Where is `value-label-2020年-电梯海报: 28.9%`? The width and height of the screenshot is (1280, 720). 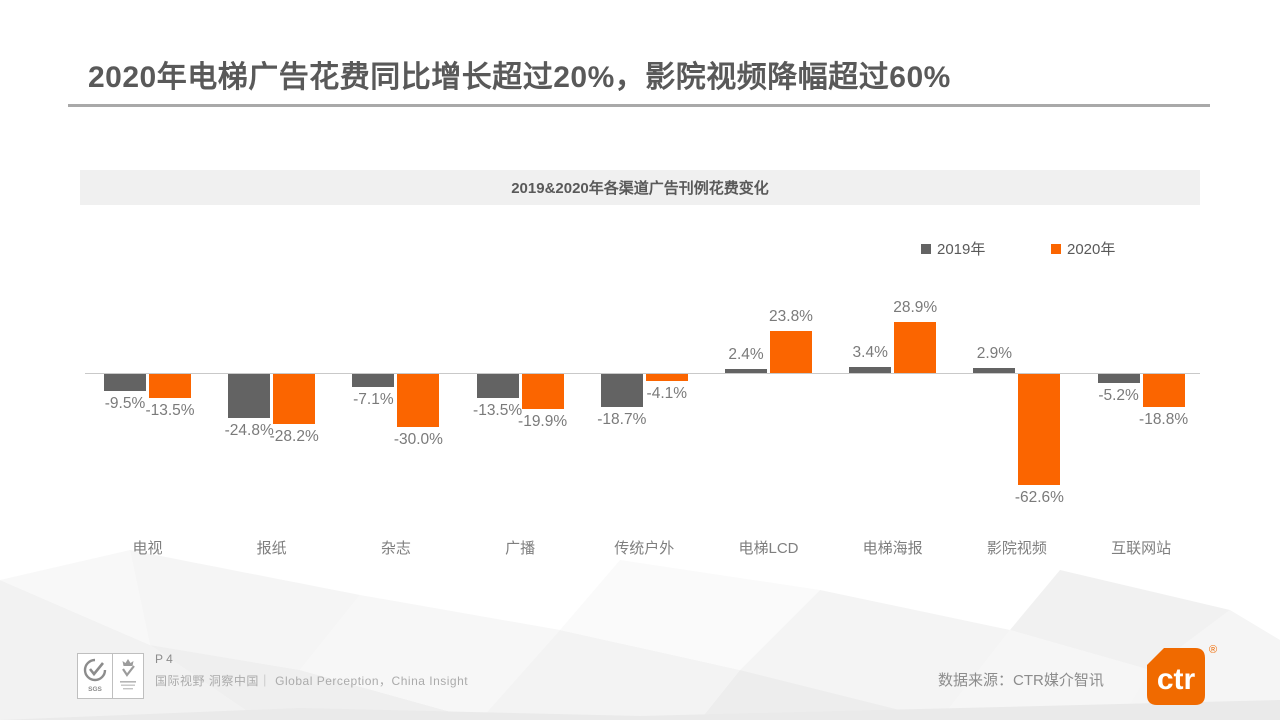
value-label-2020年-电梯海报: 28.9% is located at coordinates (915, 307).